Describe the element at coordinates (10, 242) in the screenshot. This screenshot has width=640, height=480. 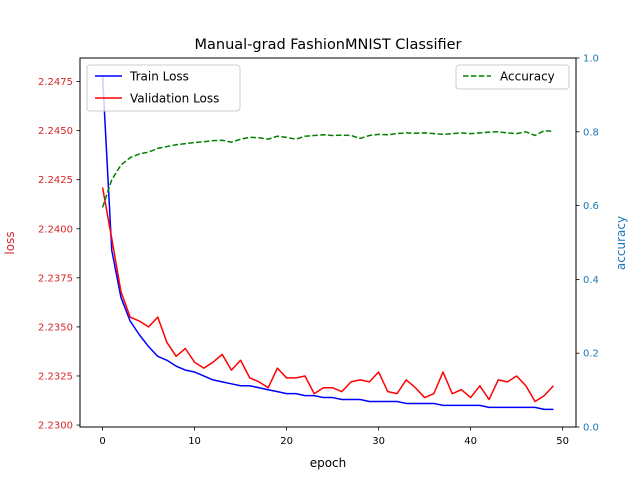
I see `left-axis-label: loss` at that location.